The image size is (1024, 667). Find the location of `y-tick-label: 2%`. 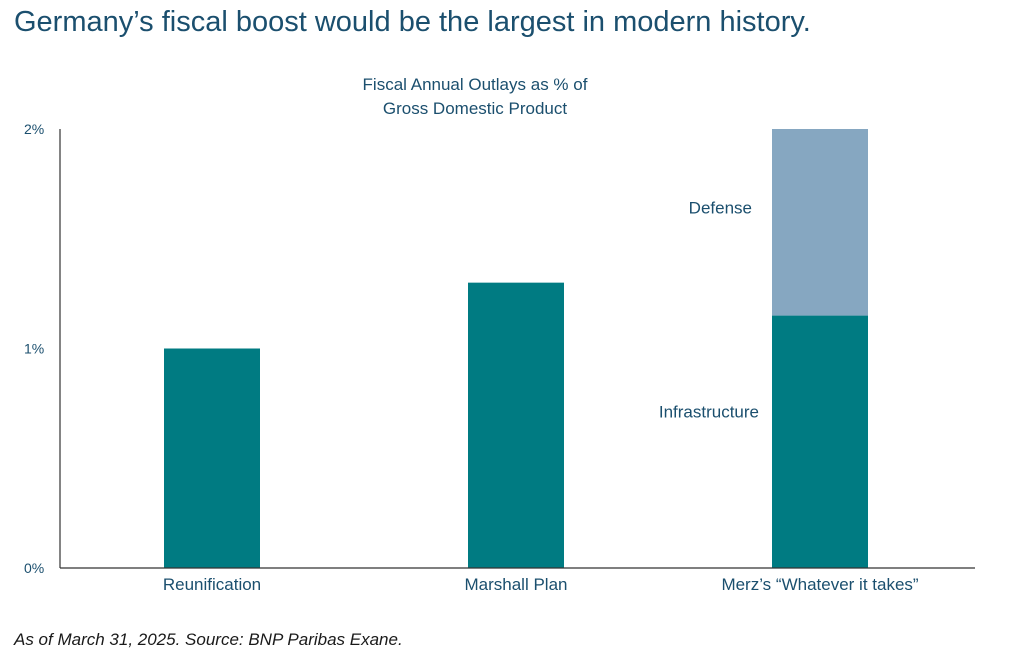

y-tick-label: 2% is located at coordinates (34, 129).